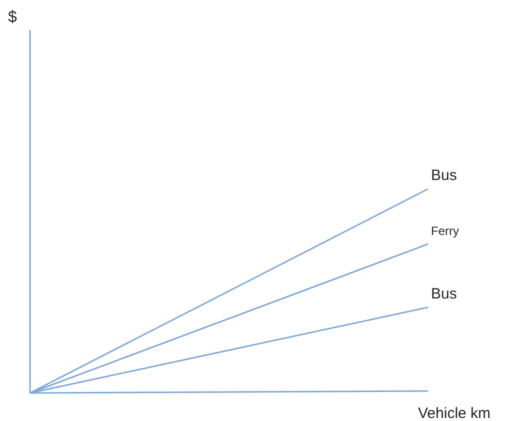  What do you see at coordinates (445, 231) in the screenshot?
I see `series-label: Ferry` at bounding box center [445, 231].